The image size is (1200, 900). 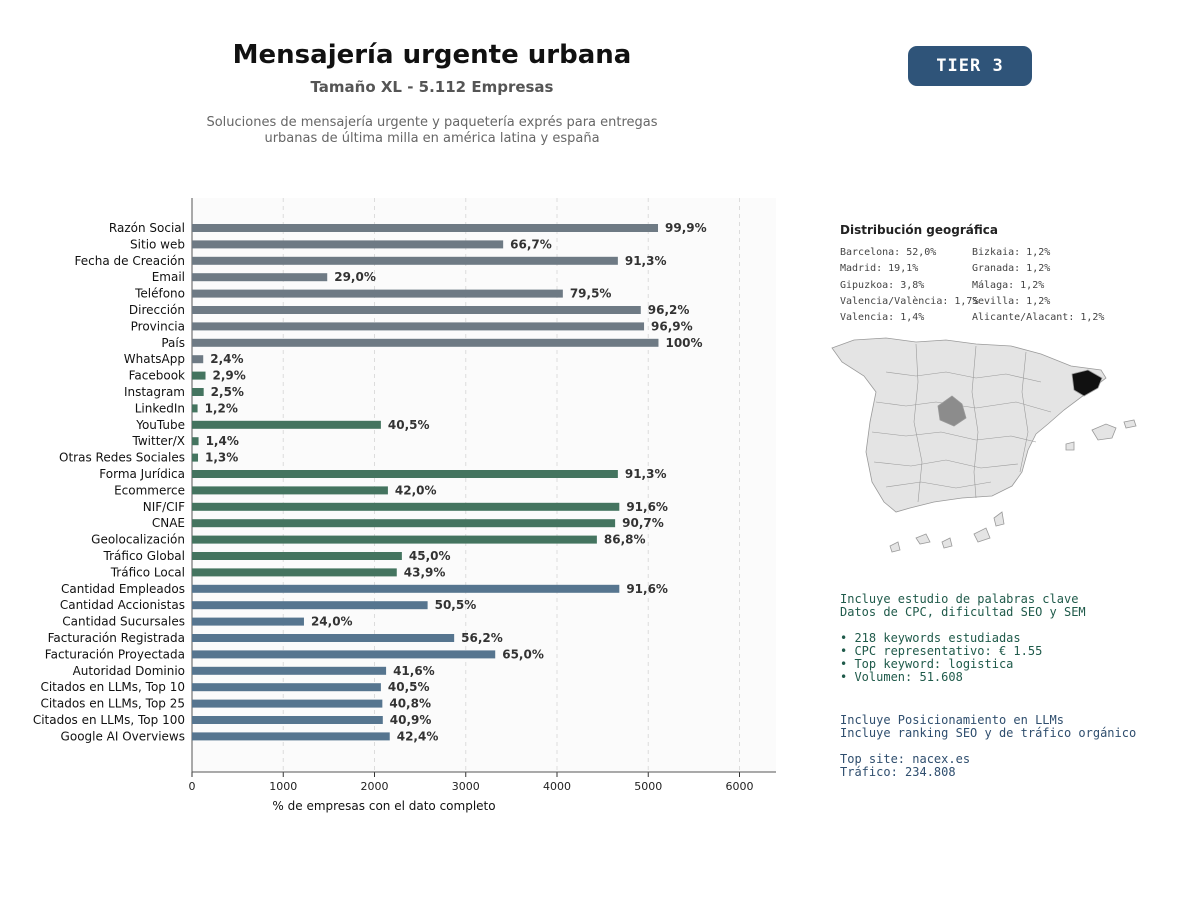 I want to click on category-label: CNAE, so click(x=168, y=523).